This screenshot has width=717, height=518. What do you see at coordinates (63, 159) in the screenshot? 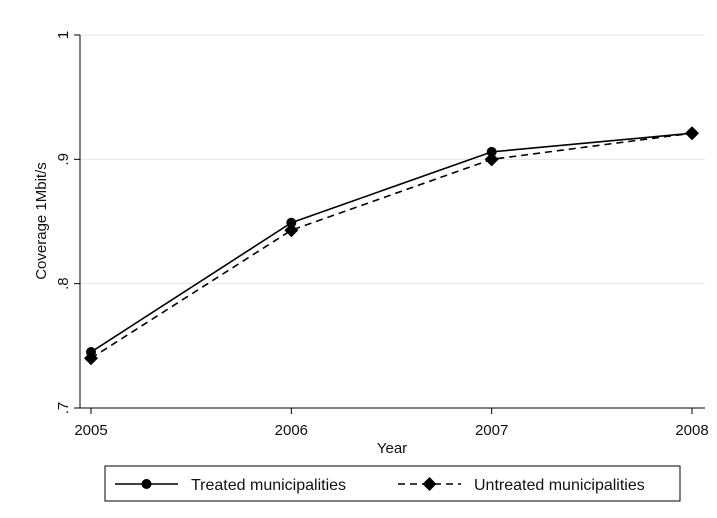
I see `y-tick-label: .9` at bounding box center [63, 159].